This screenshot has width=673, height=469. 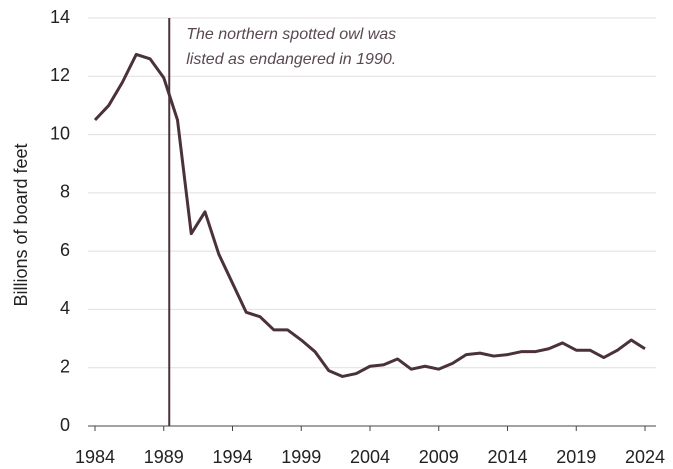 What do you see at coordinates (164, 457) in the screenshot?
I see `x-tick-label: 1989` at bounding box center [164, 457].